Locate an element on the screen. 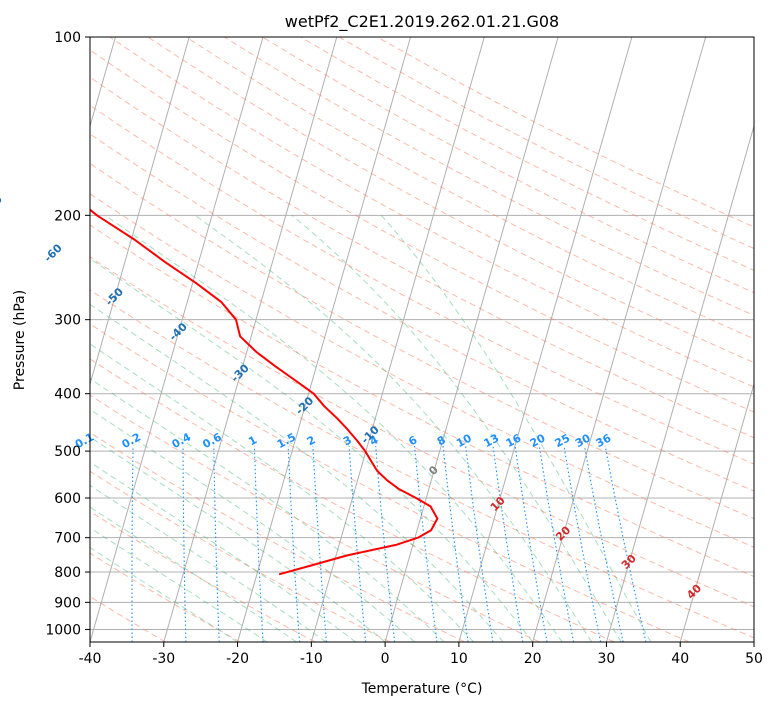 This screenshot has height=708, width=775. dewpoint-profile-line is located at coordinates (28, 305).